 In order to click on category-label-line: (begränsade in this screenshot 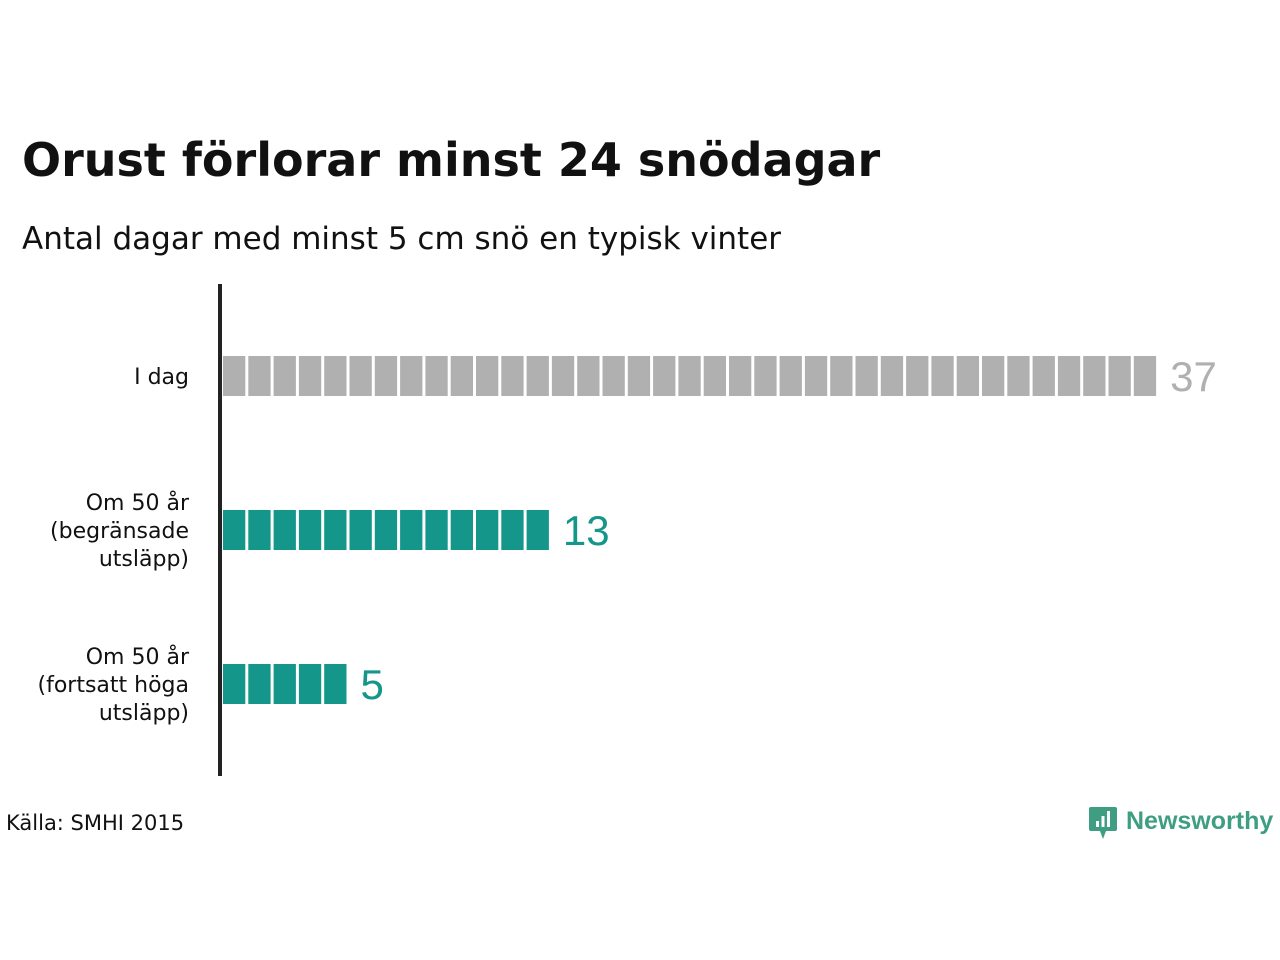, I will do `click(119, 531)`.